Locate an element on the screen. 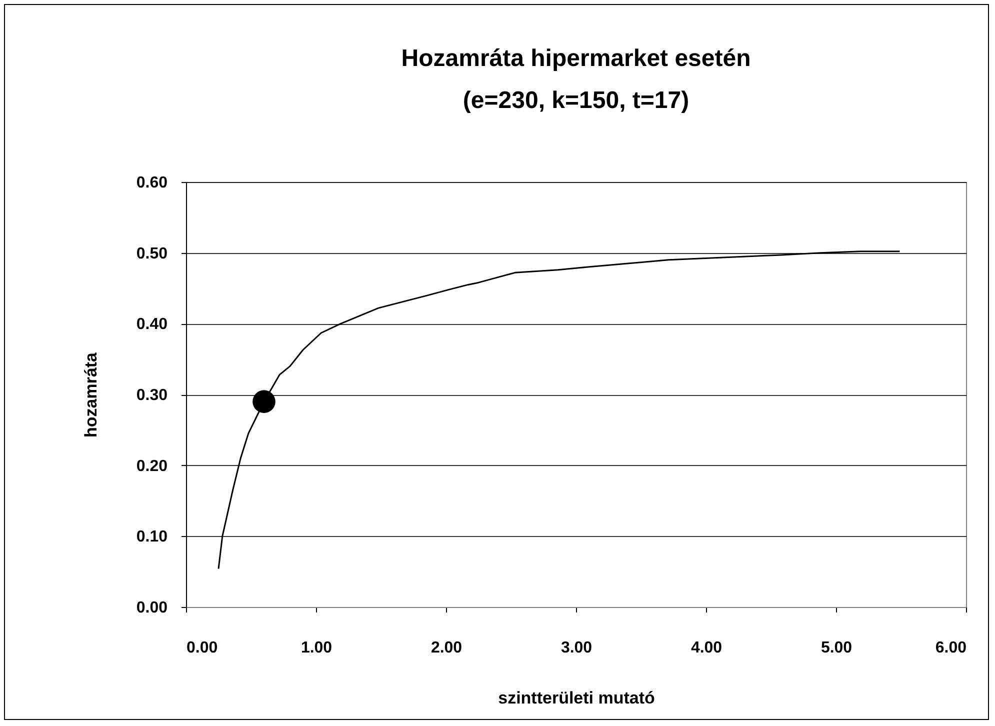 The image size is (995, 726). x-tick-label: 6.00 is located at coordinates (951, 648).